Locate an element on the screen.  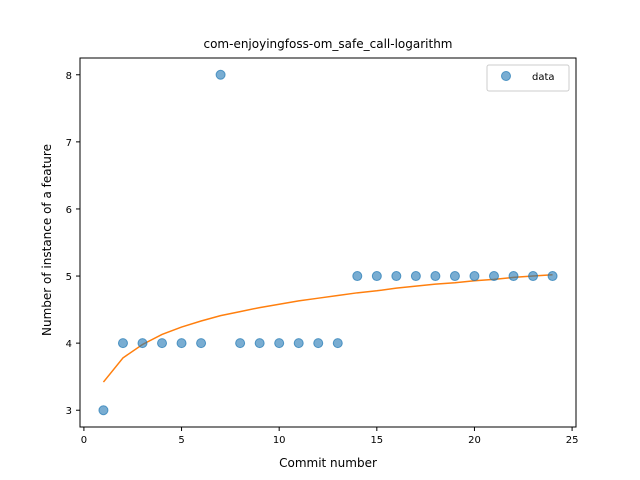
legend-frame is located at coordinates (528, 78).